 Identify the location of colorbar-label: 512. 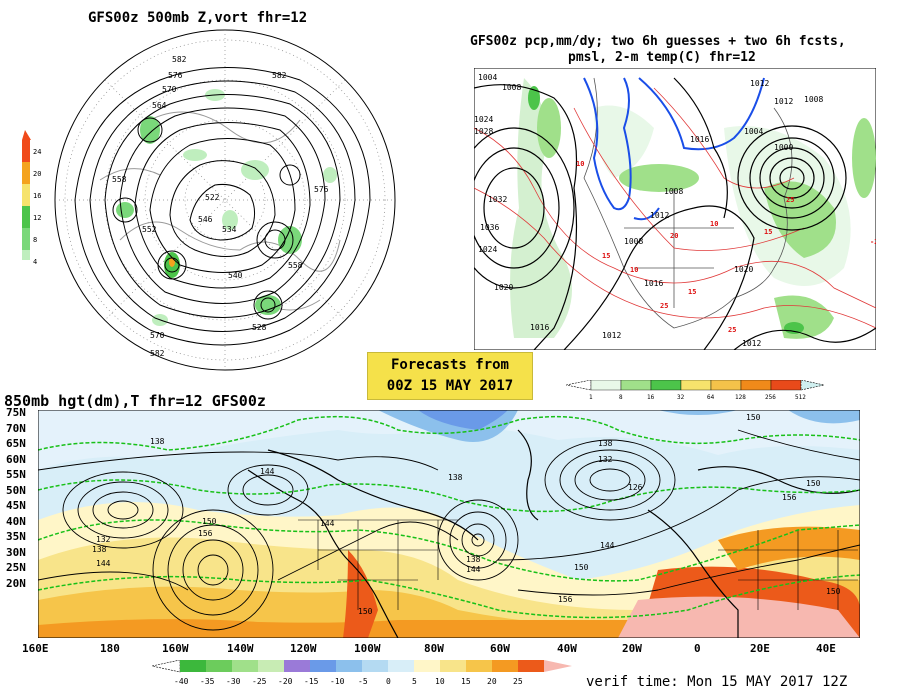
(800, 397).